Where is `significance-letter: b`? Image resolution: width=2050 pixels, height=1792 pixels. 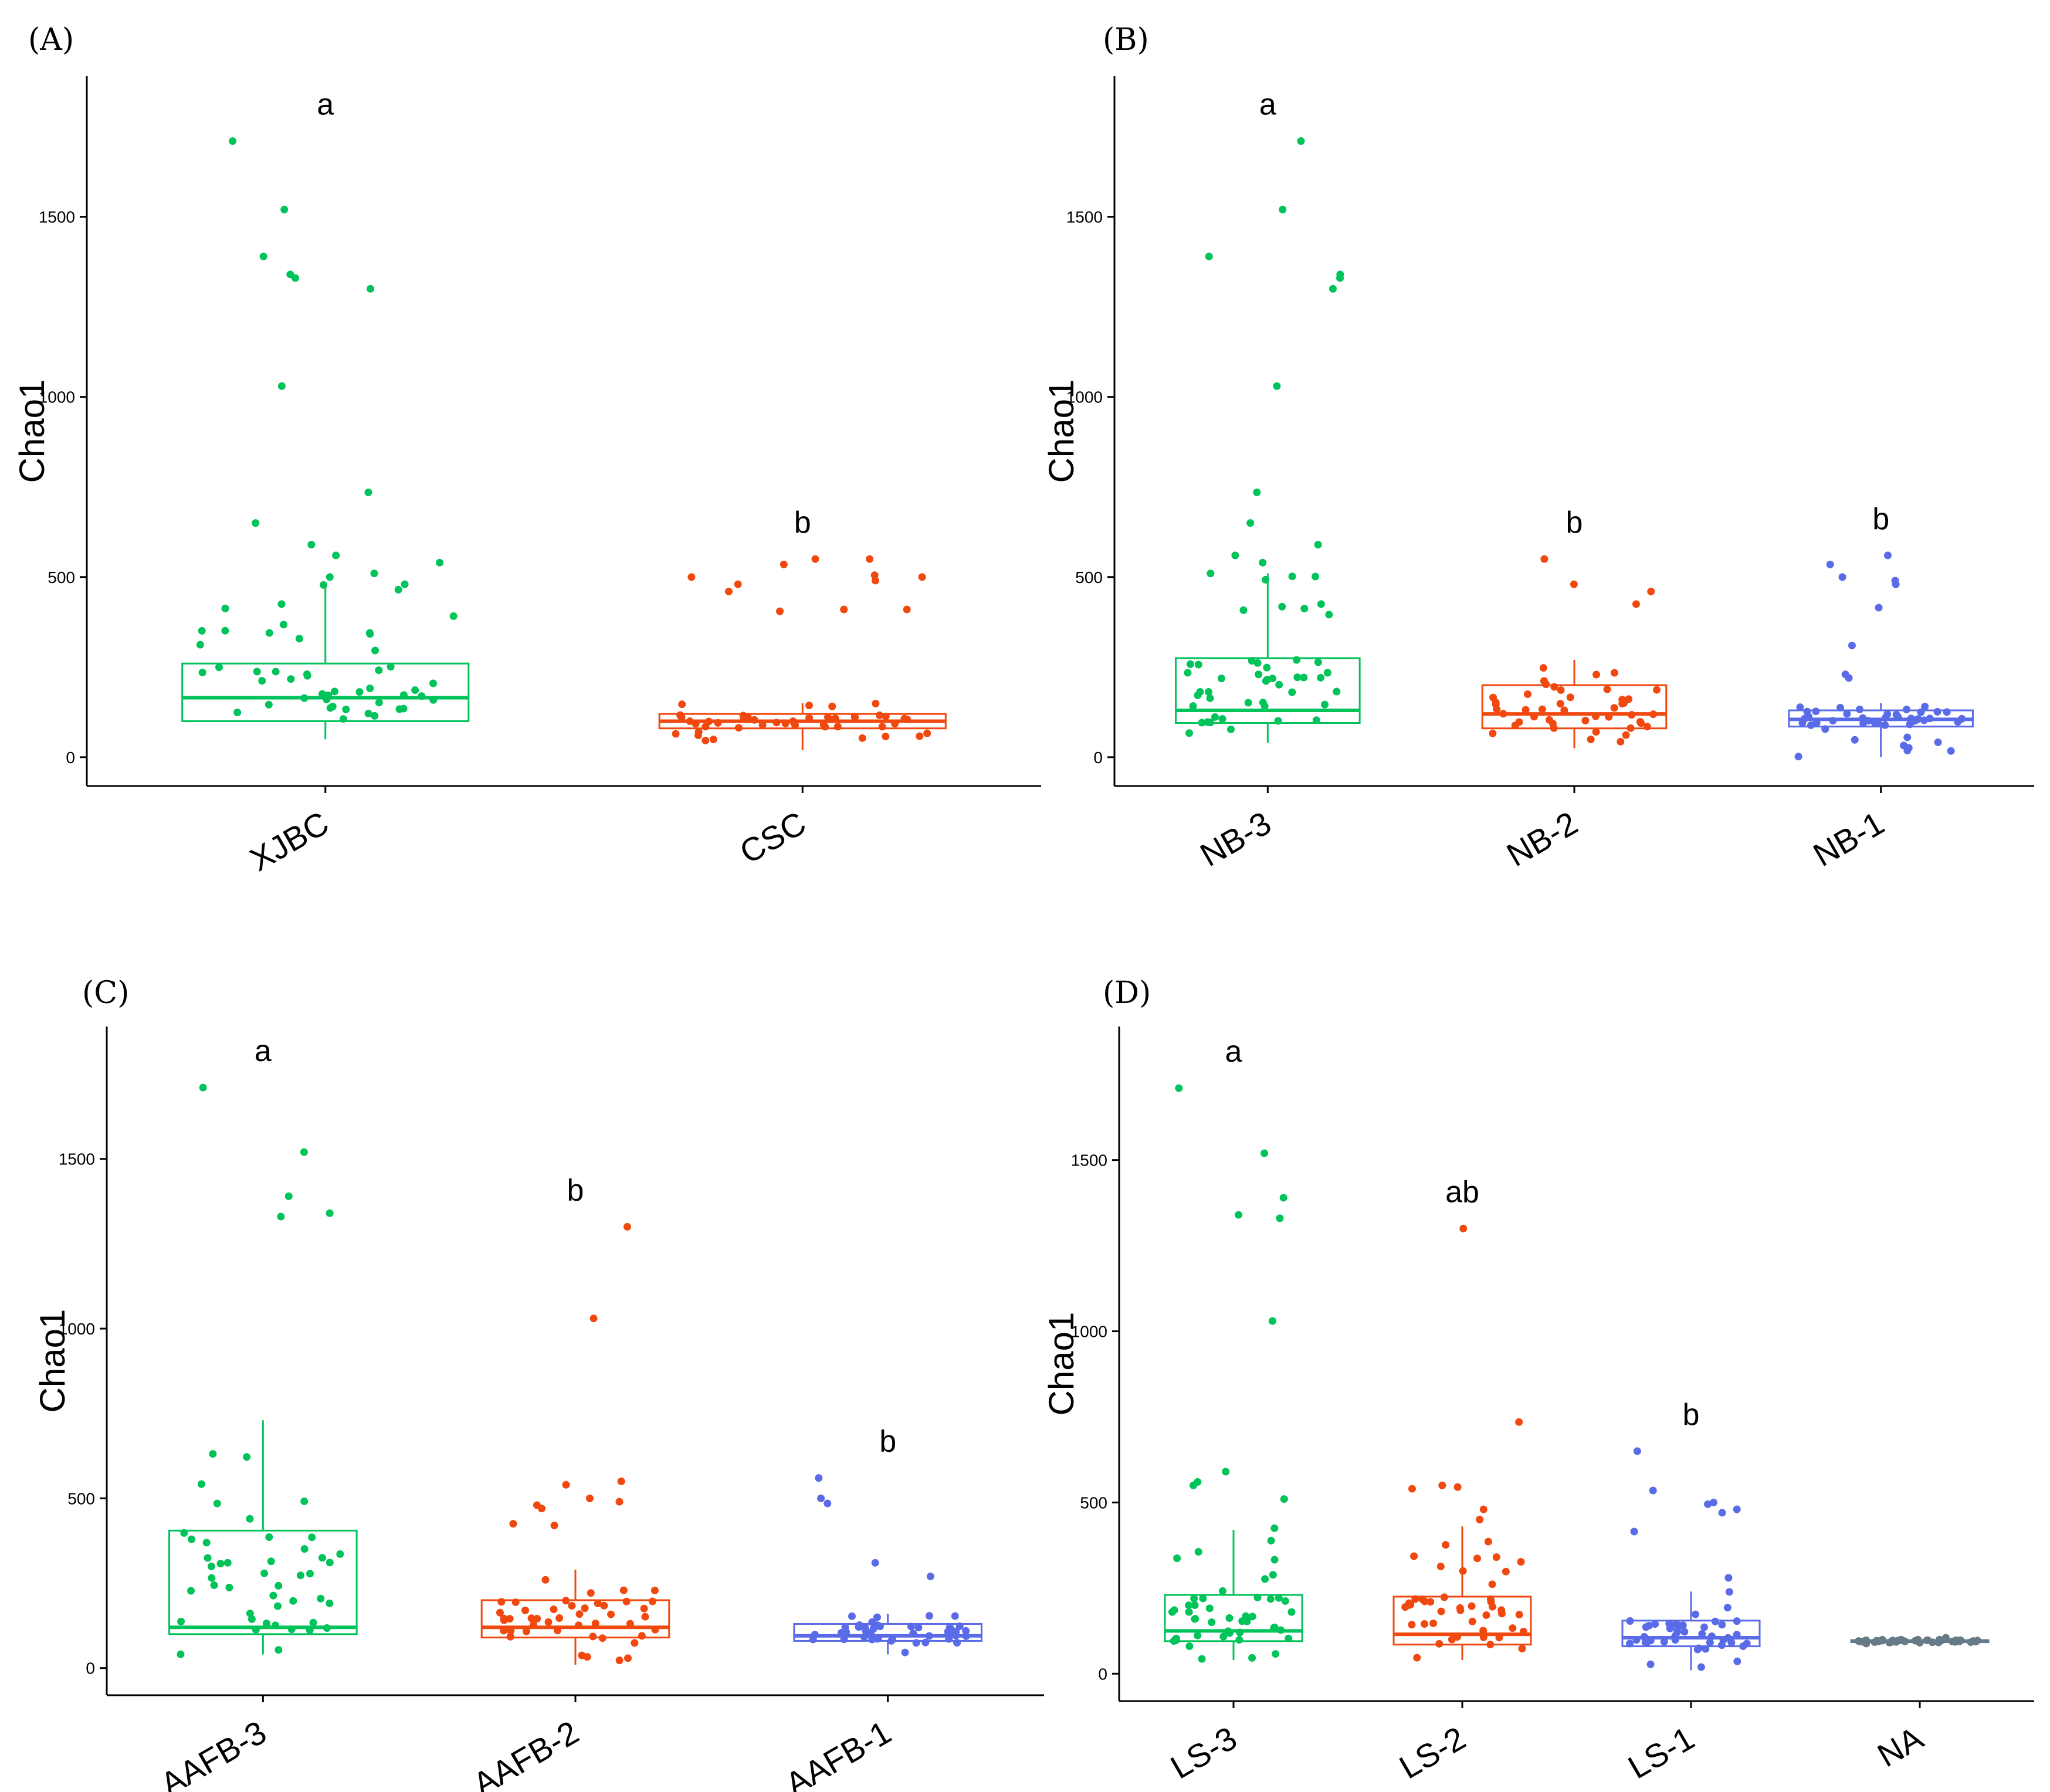
significance-letter: b is located at coordinates (575, 1190).